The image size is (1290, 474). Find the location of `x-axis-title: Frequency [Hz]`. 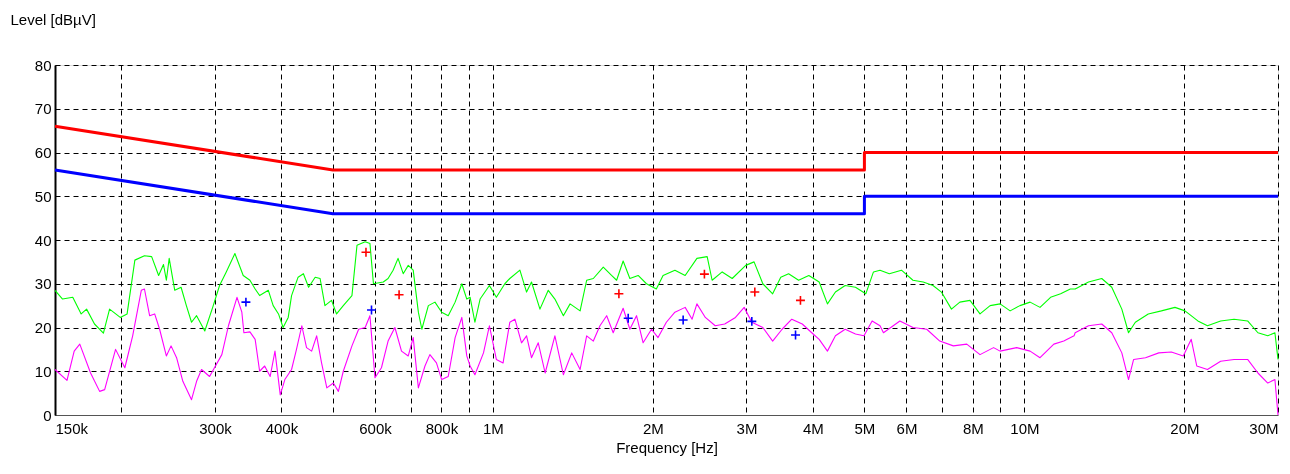

x-axis-title: Frequency [Hz] is located at coordinates (667, 447).